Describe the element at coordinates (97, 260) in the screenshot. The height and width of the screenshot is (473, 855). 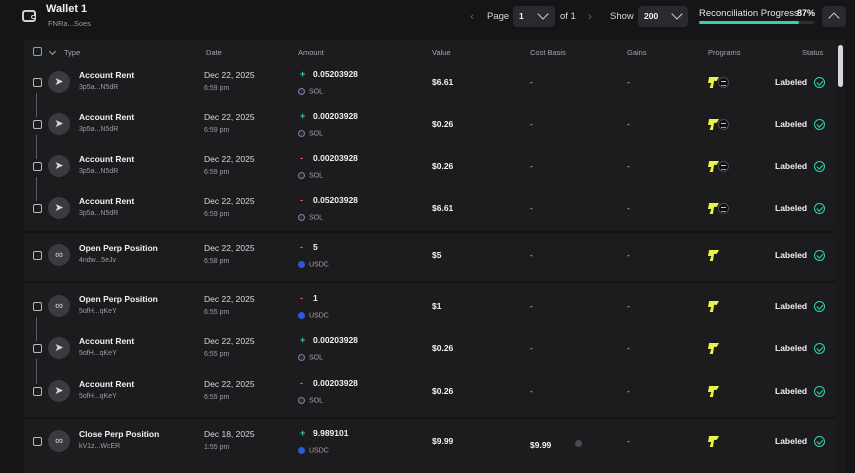
I see `transaction-address: 4ndw...5eJv` at that location.